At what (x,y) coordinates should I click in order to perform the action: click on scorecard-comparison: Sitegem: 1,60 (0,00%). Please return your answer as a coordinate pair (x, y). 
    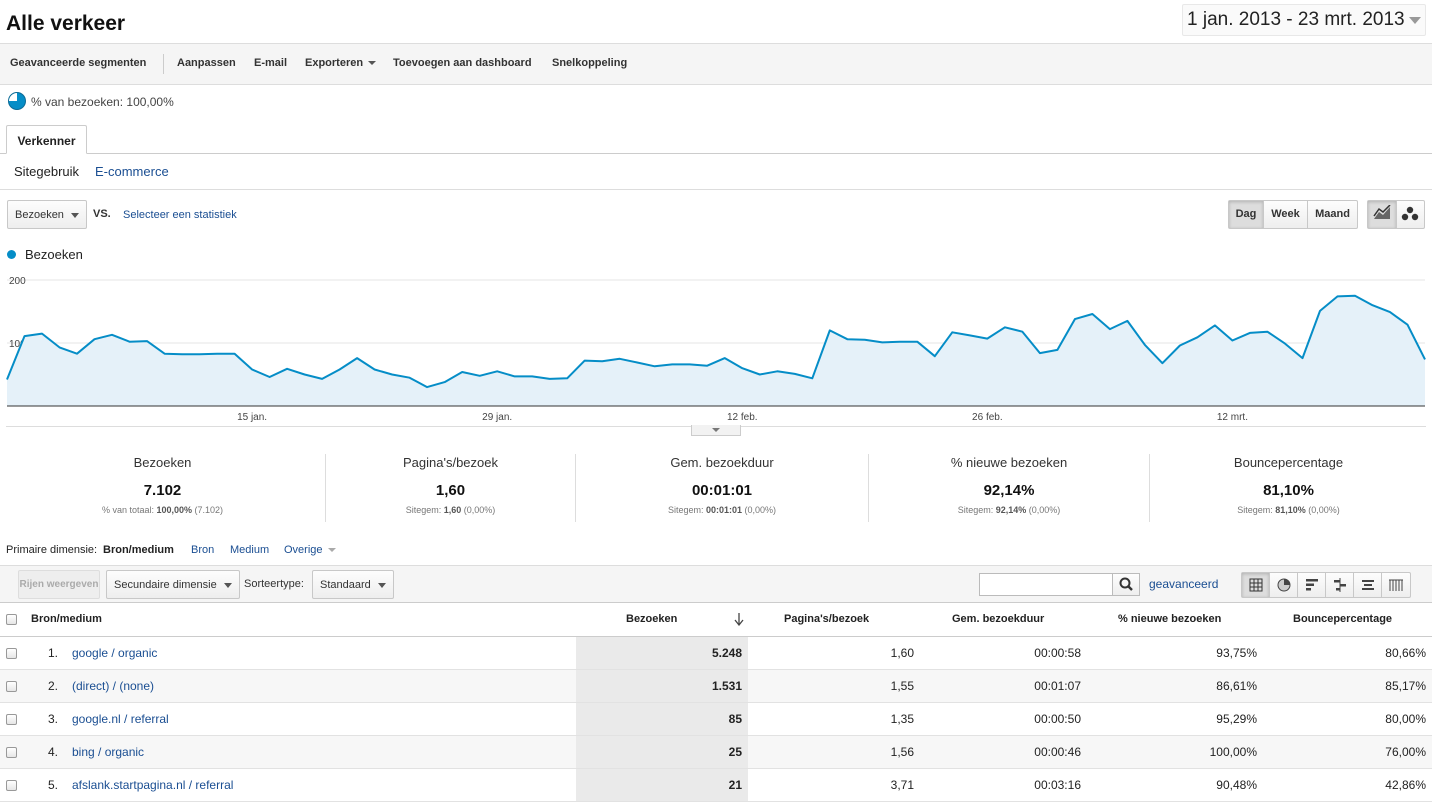
    Looking at the image, I should click on (450, 510).